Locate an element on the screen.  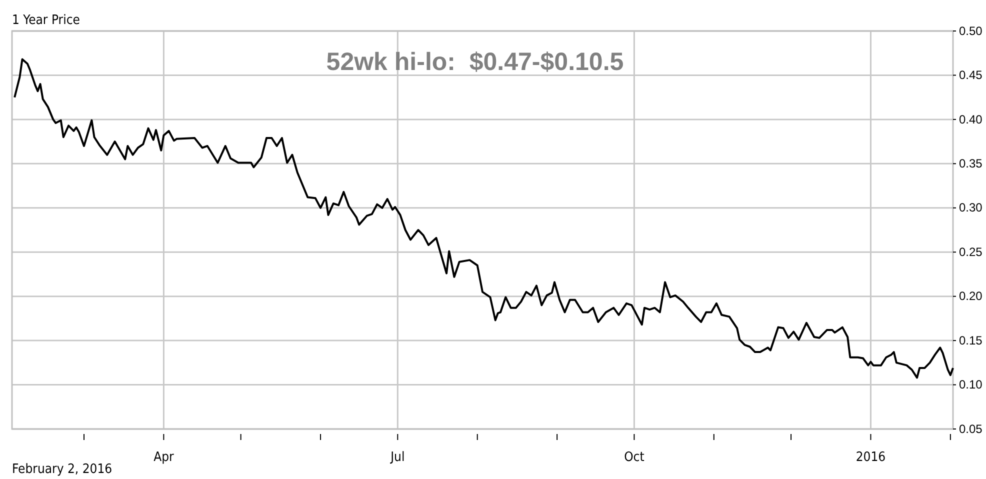
y-tick-label: 0.50 is located at coordinates (971, 31).